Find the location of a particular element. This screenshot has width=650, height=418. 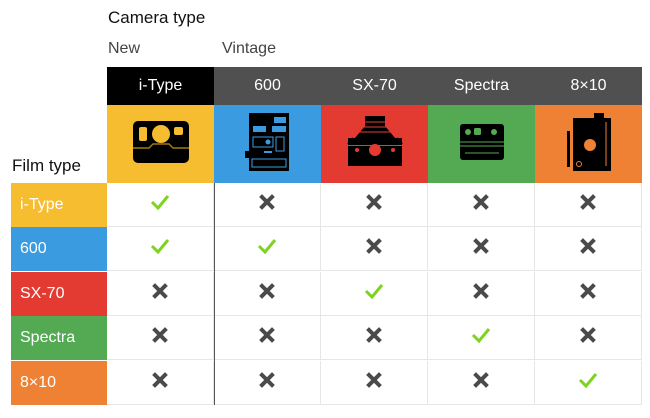

column-header: i-Type is located at coordinates (160, 86).